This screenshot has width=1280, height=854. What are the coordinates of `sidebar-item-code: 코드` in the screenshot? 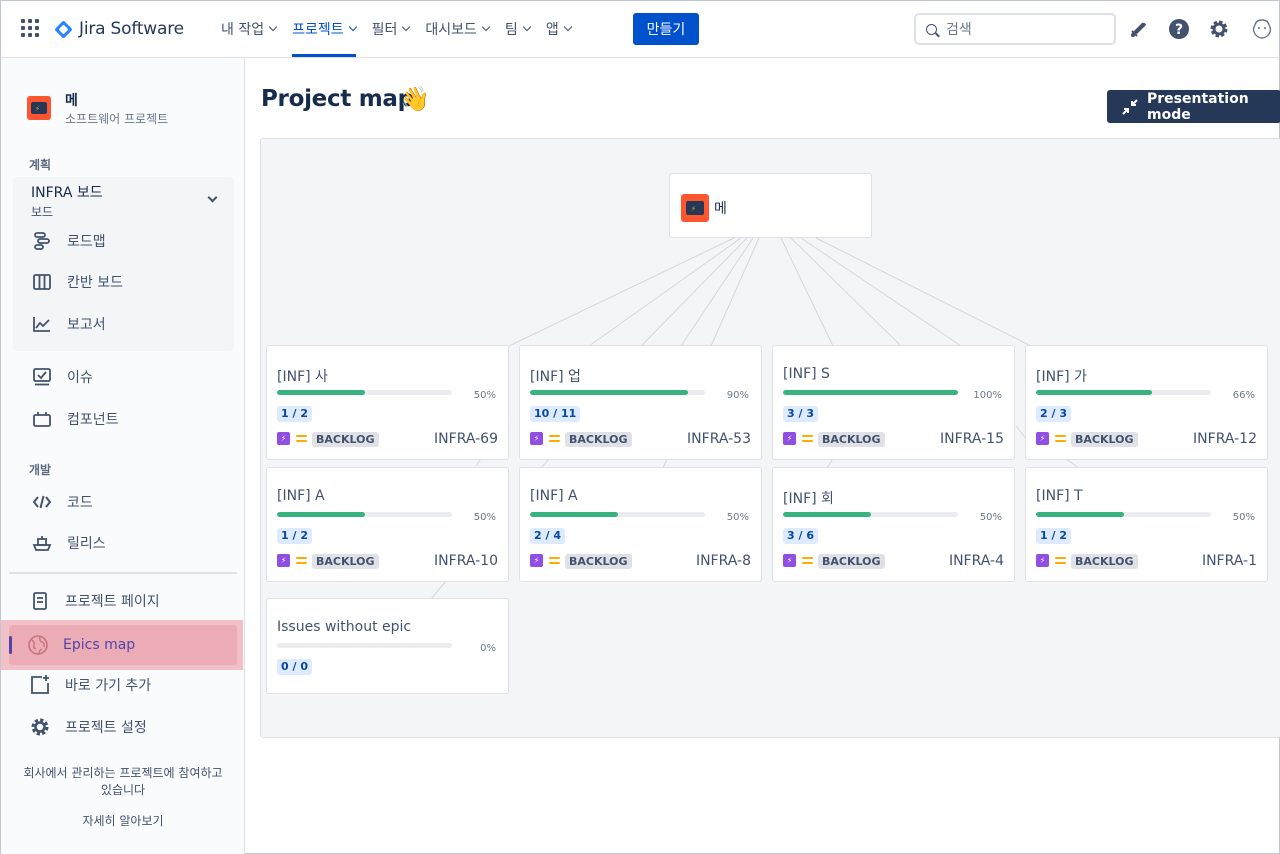 It's located at (62, 502).